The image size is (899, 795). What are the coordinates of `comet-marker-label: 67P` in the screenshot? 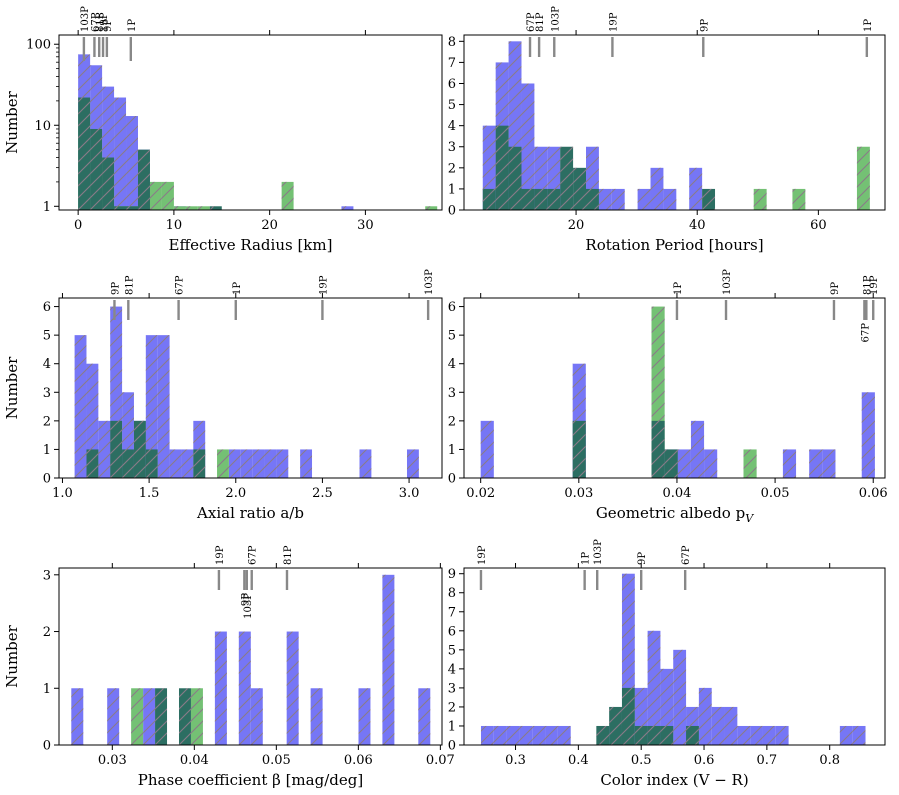 It's located at (180, 285).